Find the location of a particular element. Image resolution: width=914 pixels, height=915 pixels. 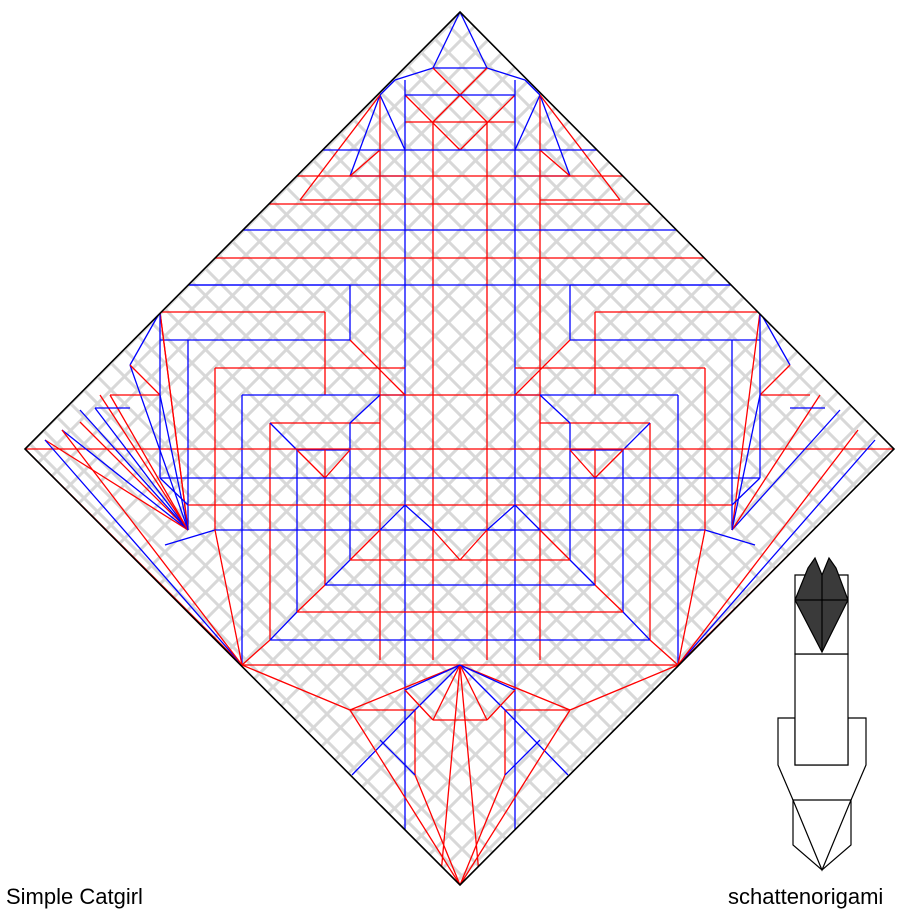

model-title: Simple Catgirl is located at coordinates (74, 896).